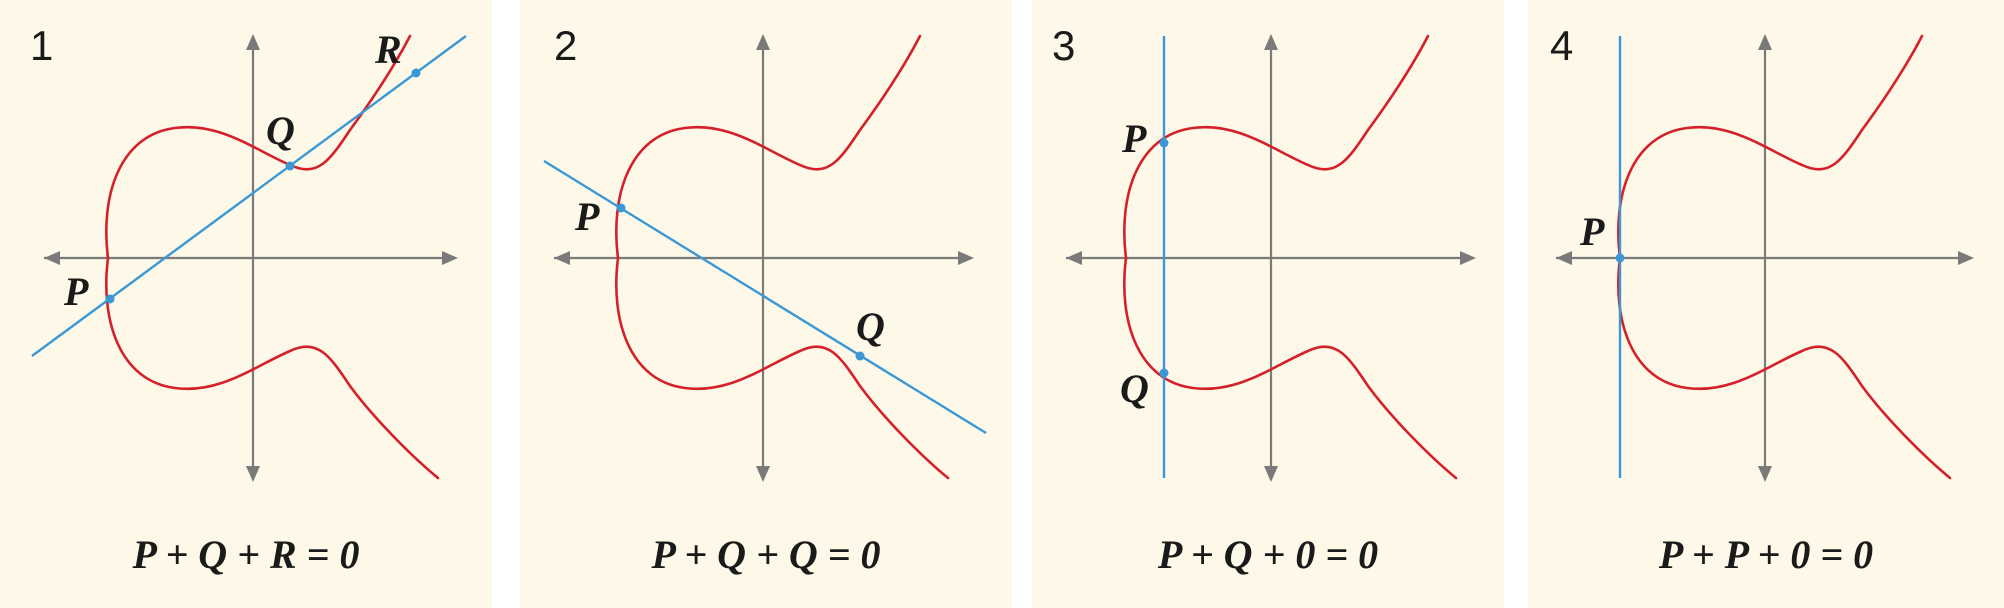 This screenshot has width=2004, height=608. I want to click on equation: P + Q + Q = 0, so click(765, 554).